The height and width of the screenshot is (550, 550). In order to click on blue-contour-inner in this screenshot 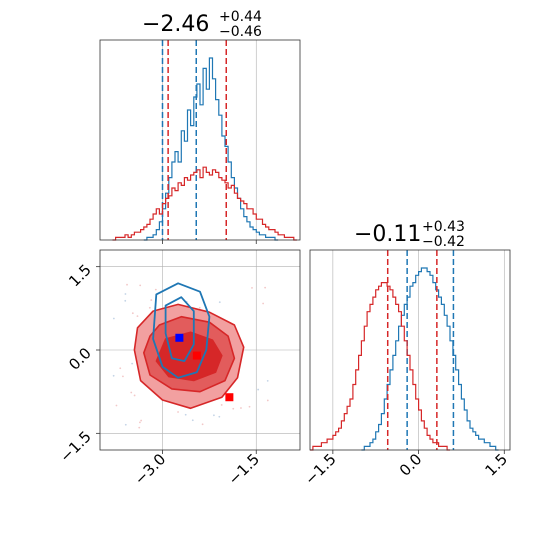, I will do `click(179, 329)`.